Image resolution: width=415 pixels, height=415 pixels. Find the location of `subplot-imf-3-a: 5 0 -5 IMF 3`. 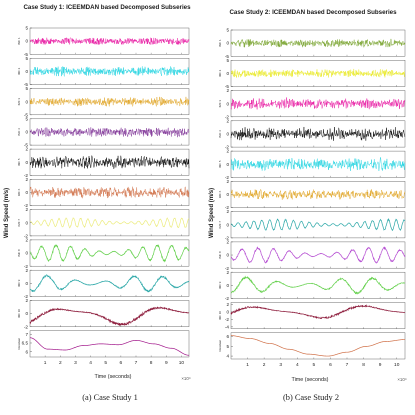

subplot-imf-3-a: 5 0 -5 IMF 3 is located at coordinates (103, 101).